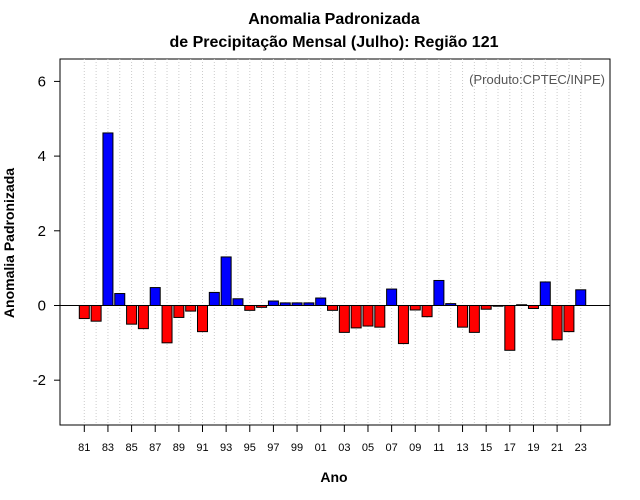 The height and width of the screenshot is (500, 640). I want to click on bar-1990, so click(191, 308).